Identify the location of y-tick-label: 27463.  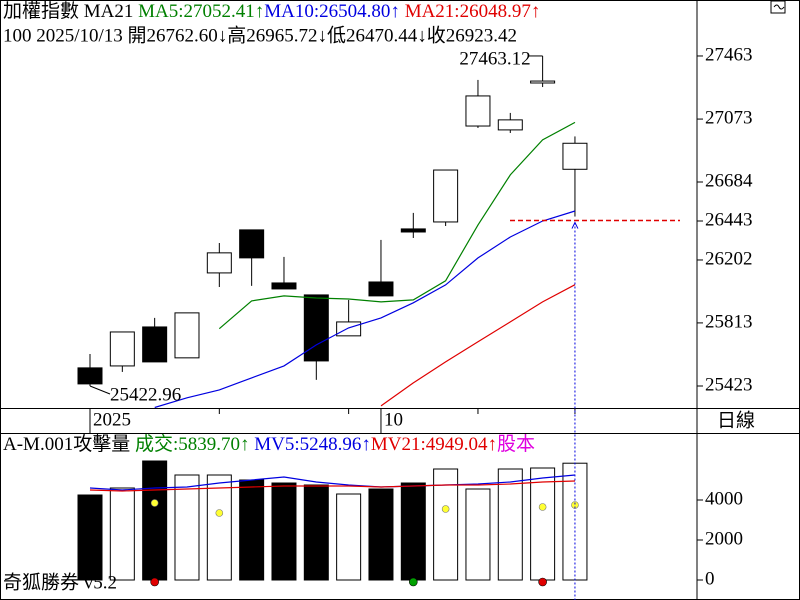
(729, 54).